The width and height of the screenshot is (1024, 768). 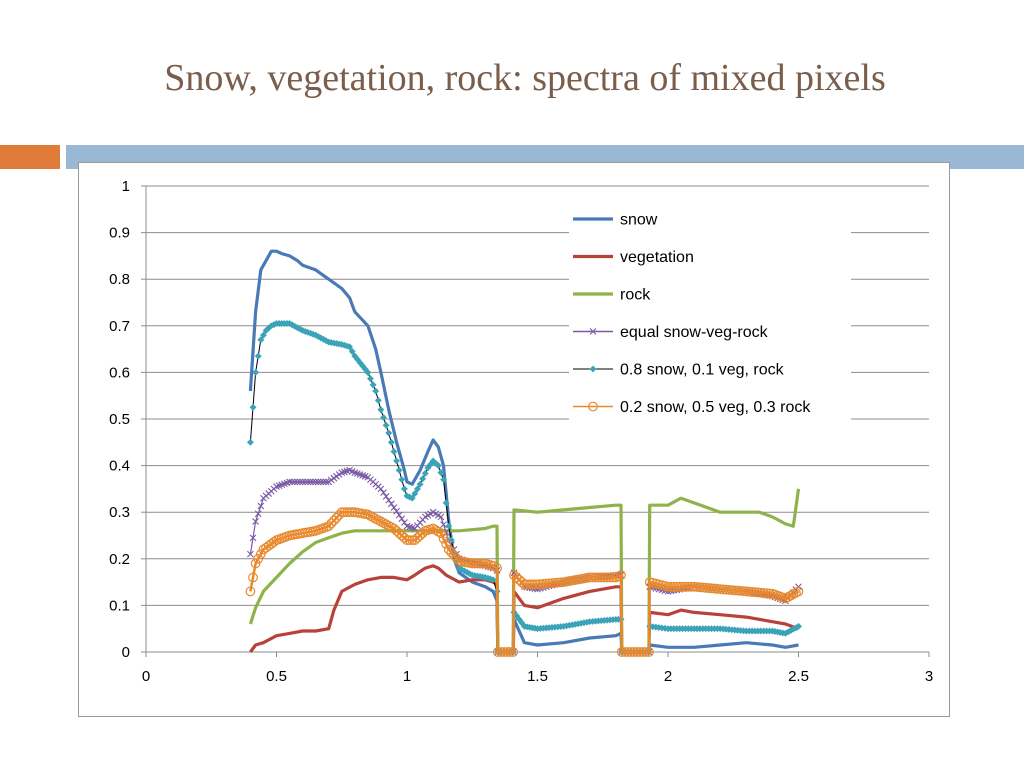 I want to click on y-tick-label: 0.8, so click(x=119, y=279).